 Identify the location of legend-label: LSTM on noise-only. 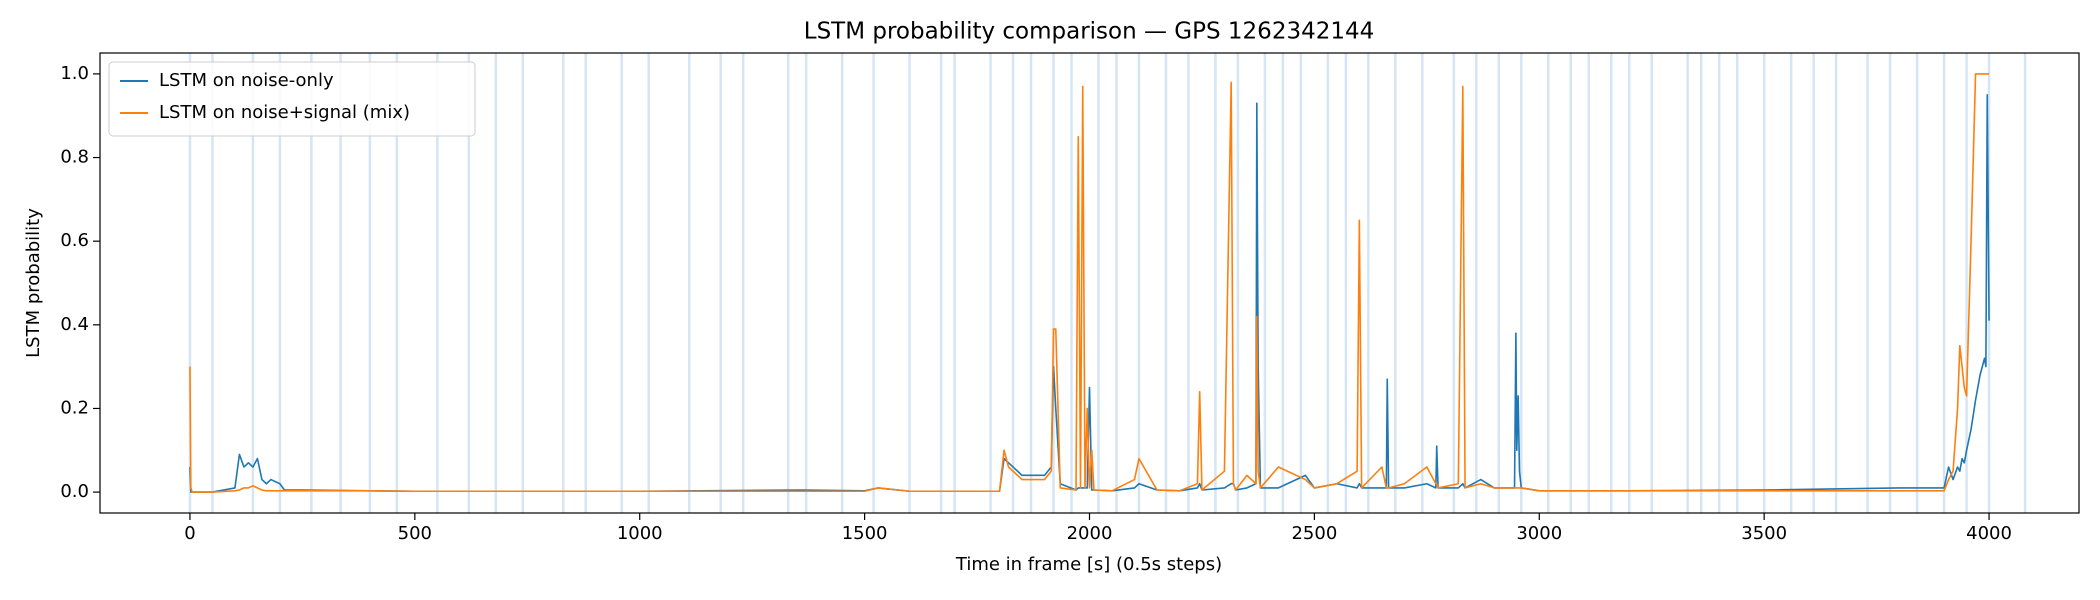
(246, 80).